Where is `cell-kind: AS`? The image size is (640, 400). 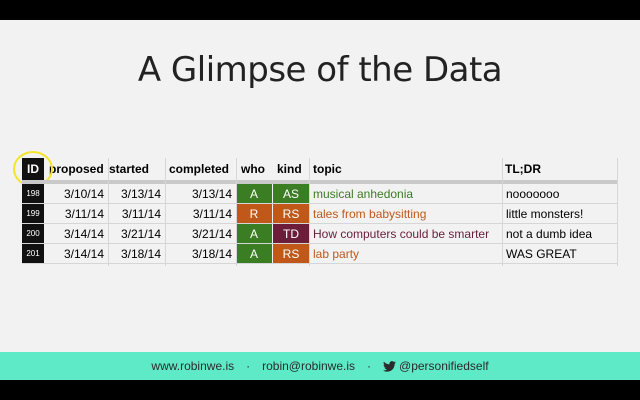 cell-kind: AS is located at coordinates (291, 193).